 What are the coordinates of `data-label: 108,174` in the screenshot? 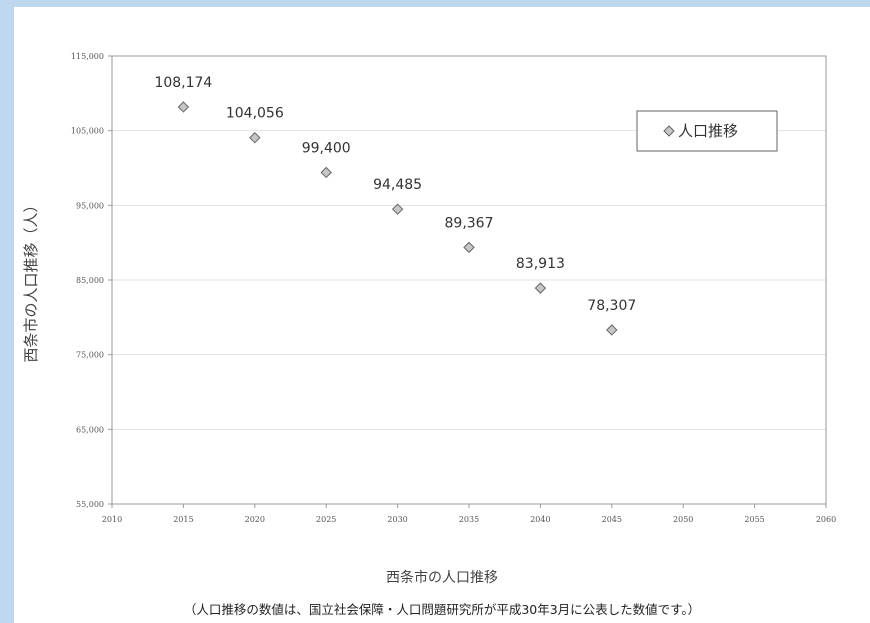 It's located at (183, 83).